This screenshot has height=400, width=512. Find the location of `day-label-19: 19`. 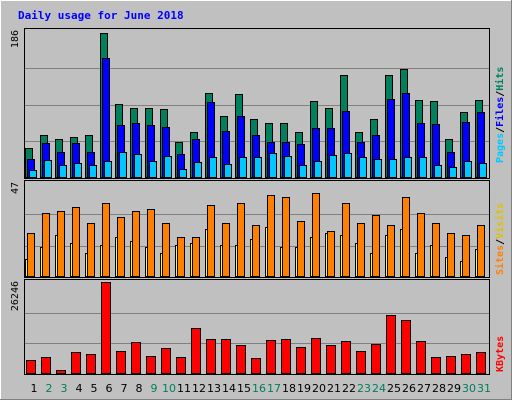

day-label-19: 19 is located at coordinates (304, 388).